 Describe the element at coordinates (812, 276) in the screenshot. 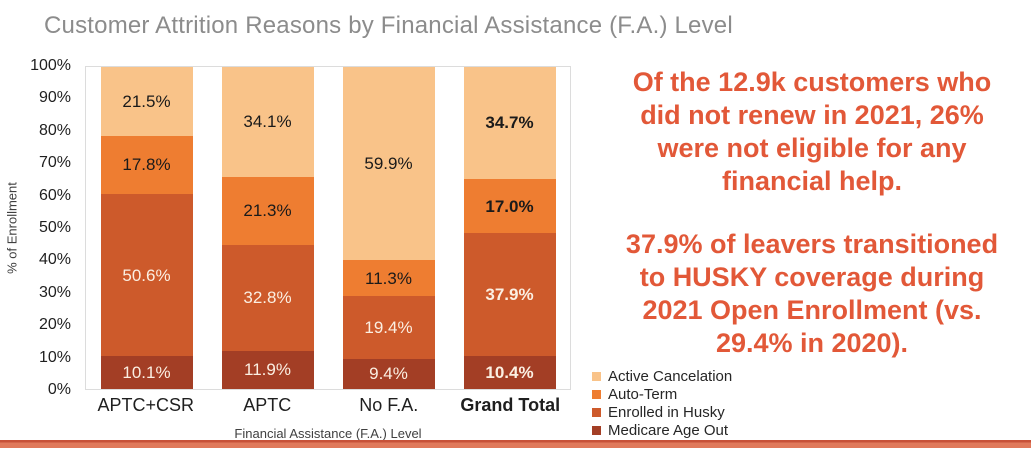

I see `insight-line: to HUSKY coverage during` at that location.